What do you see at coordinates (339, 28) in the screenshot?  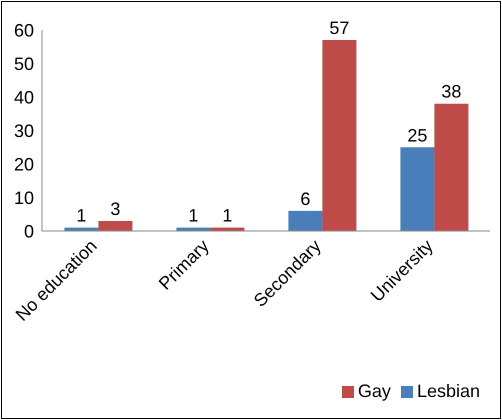 I see `data-label: 57` at bounding box center [339, 28].